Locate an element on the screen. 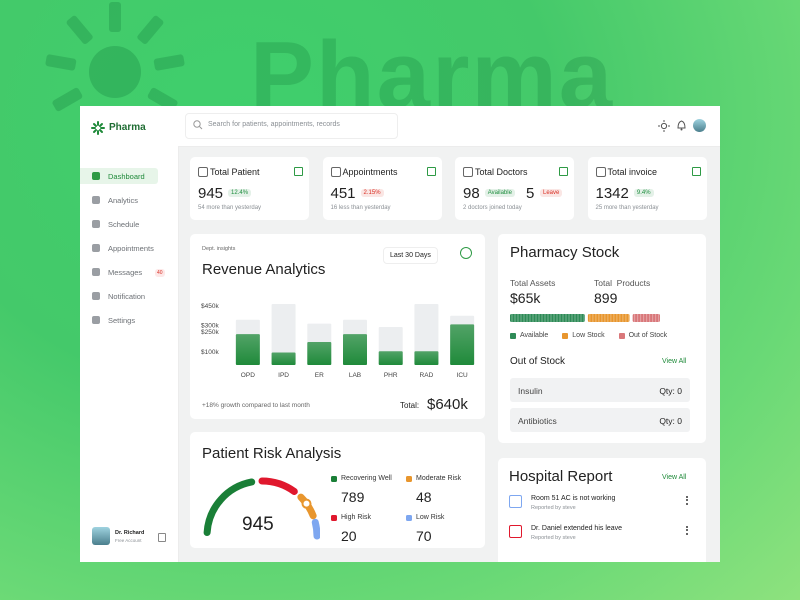  risk-value: 48 is located at coordinates (424, 497).